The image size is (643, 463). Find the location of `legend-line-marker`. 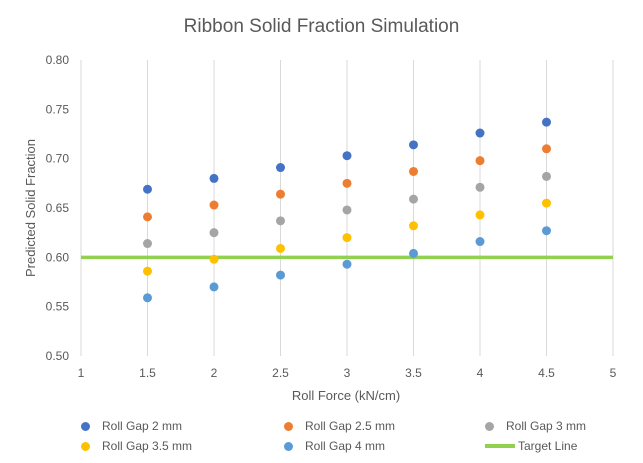

legend-line-marker is located at coordinates (500, 446).